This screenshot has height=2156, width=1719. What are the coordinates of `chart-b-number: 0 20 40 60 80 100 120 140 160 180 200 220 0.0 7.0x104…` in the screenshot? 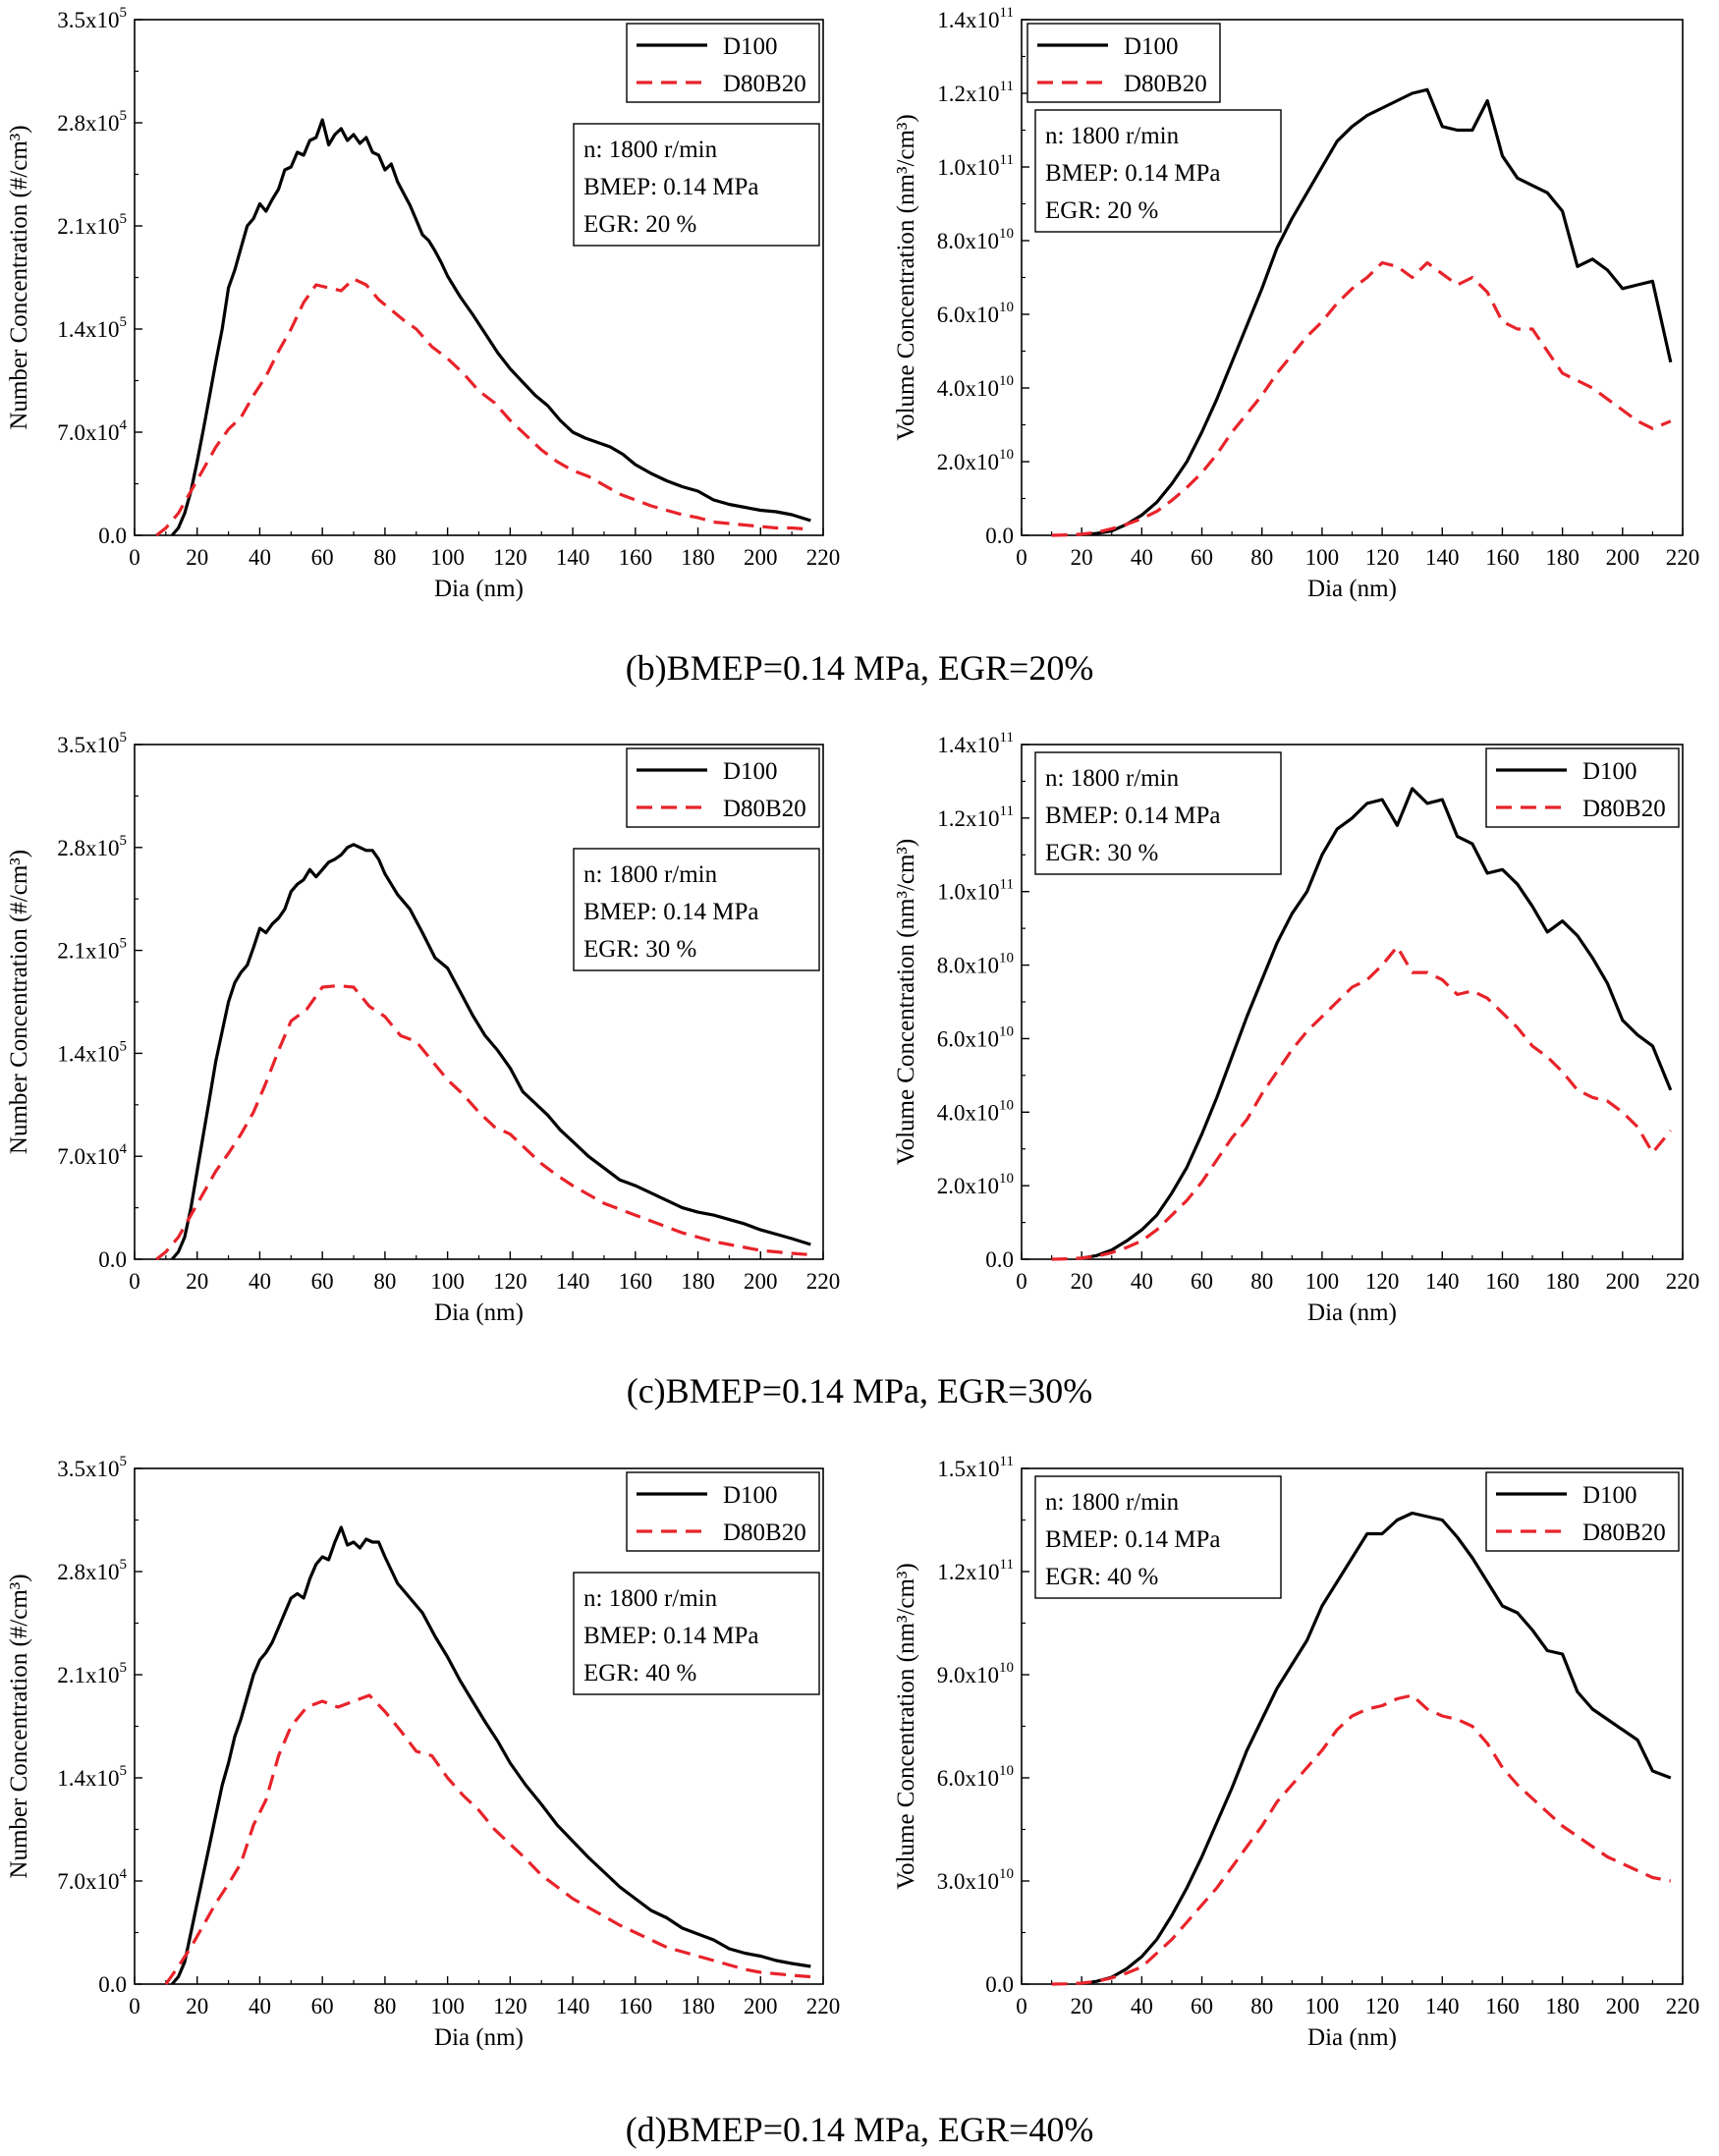 It's located at (423, 304).